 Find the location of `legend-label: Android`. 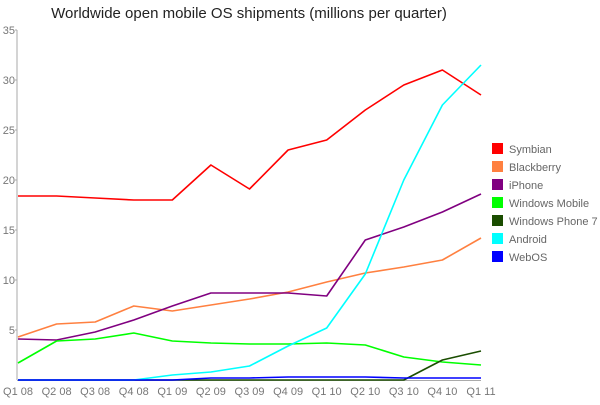

legend-label: Android is located at coordinates (528, 240).